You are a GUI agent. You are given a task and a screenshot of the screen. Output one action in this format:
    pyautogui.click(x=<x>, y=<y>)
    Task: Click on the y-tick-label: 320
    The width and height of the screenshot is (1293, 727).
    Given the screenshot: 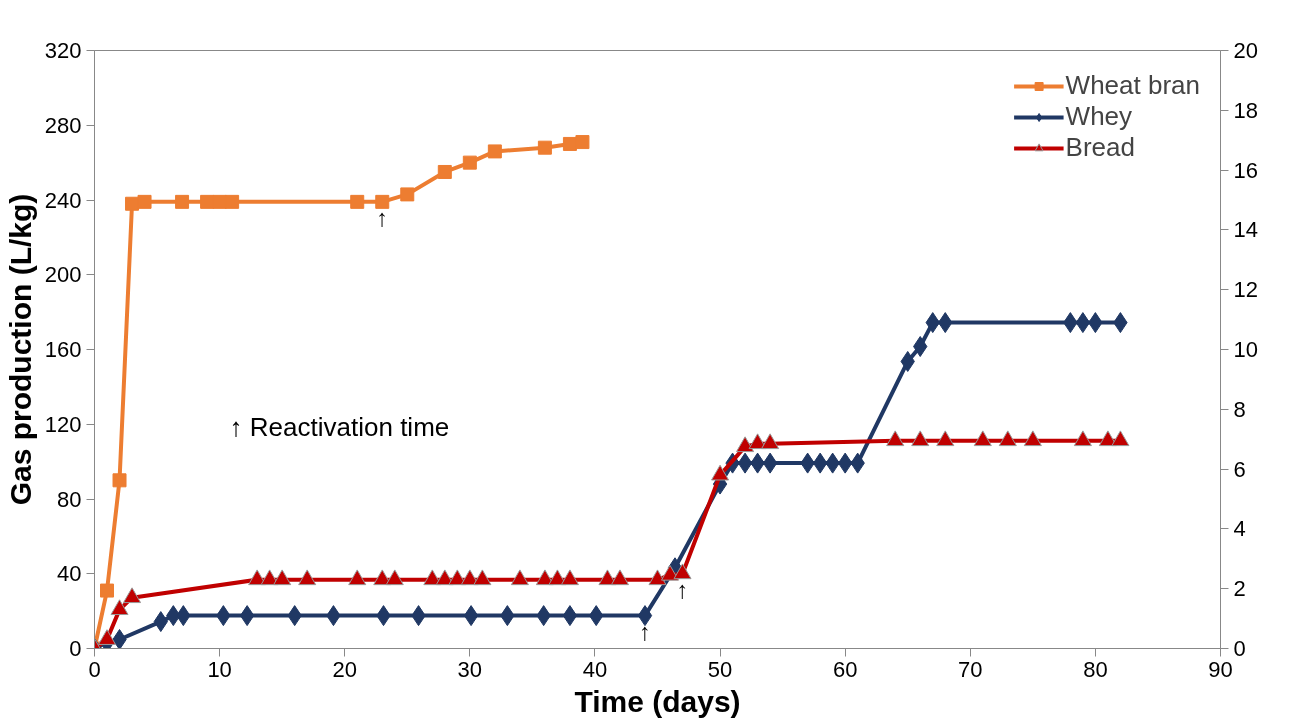 What is the action you would take?
    pyautogui.click(x=63, y=50)
    